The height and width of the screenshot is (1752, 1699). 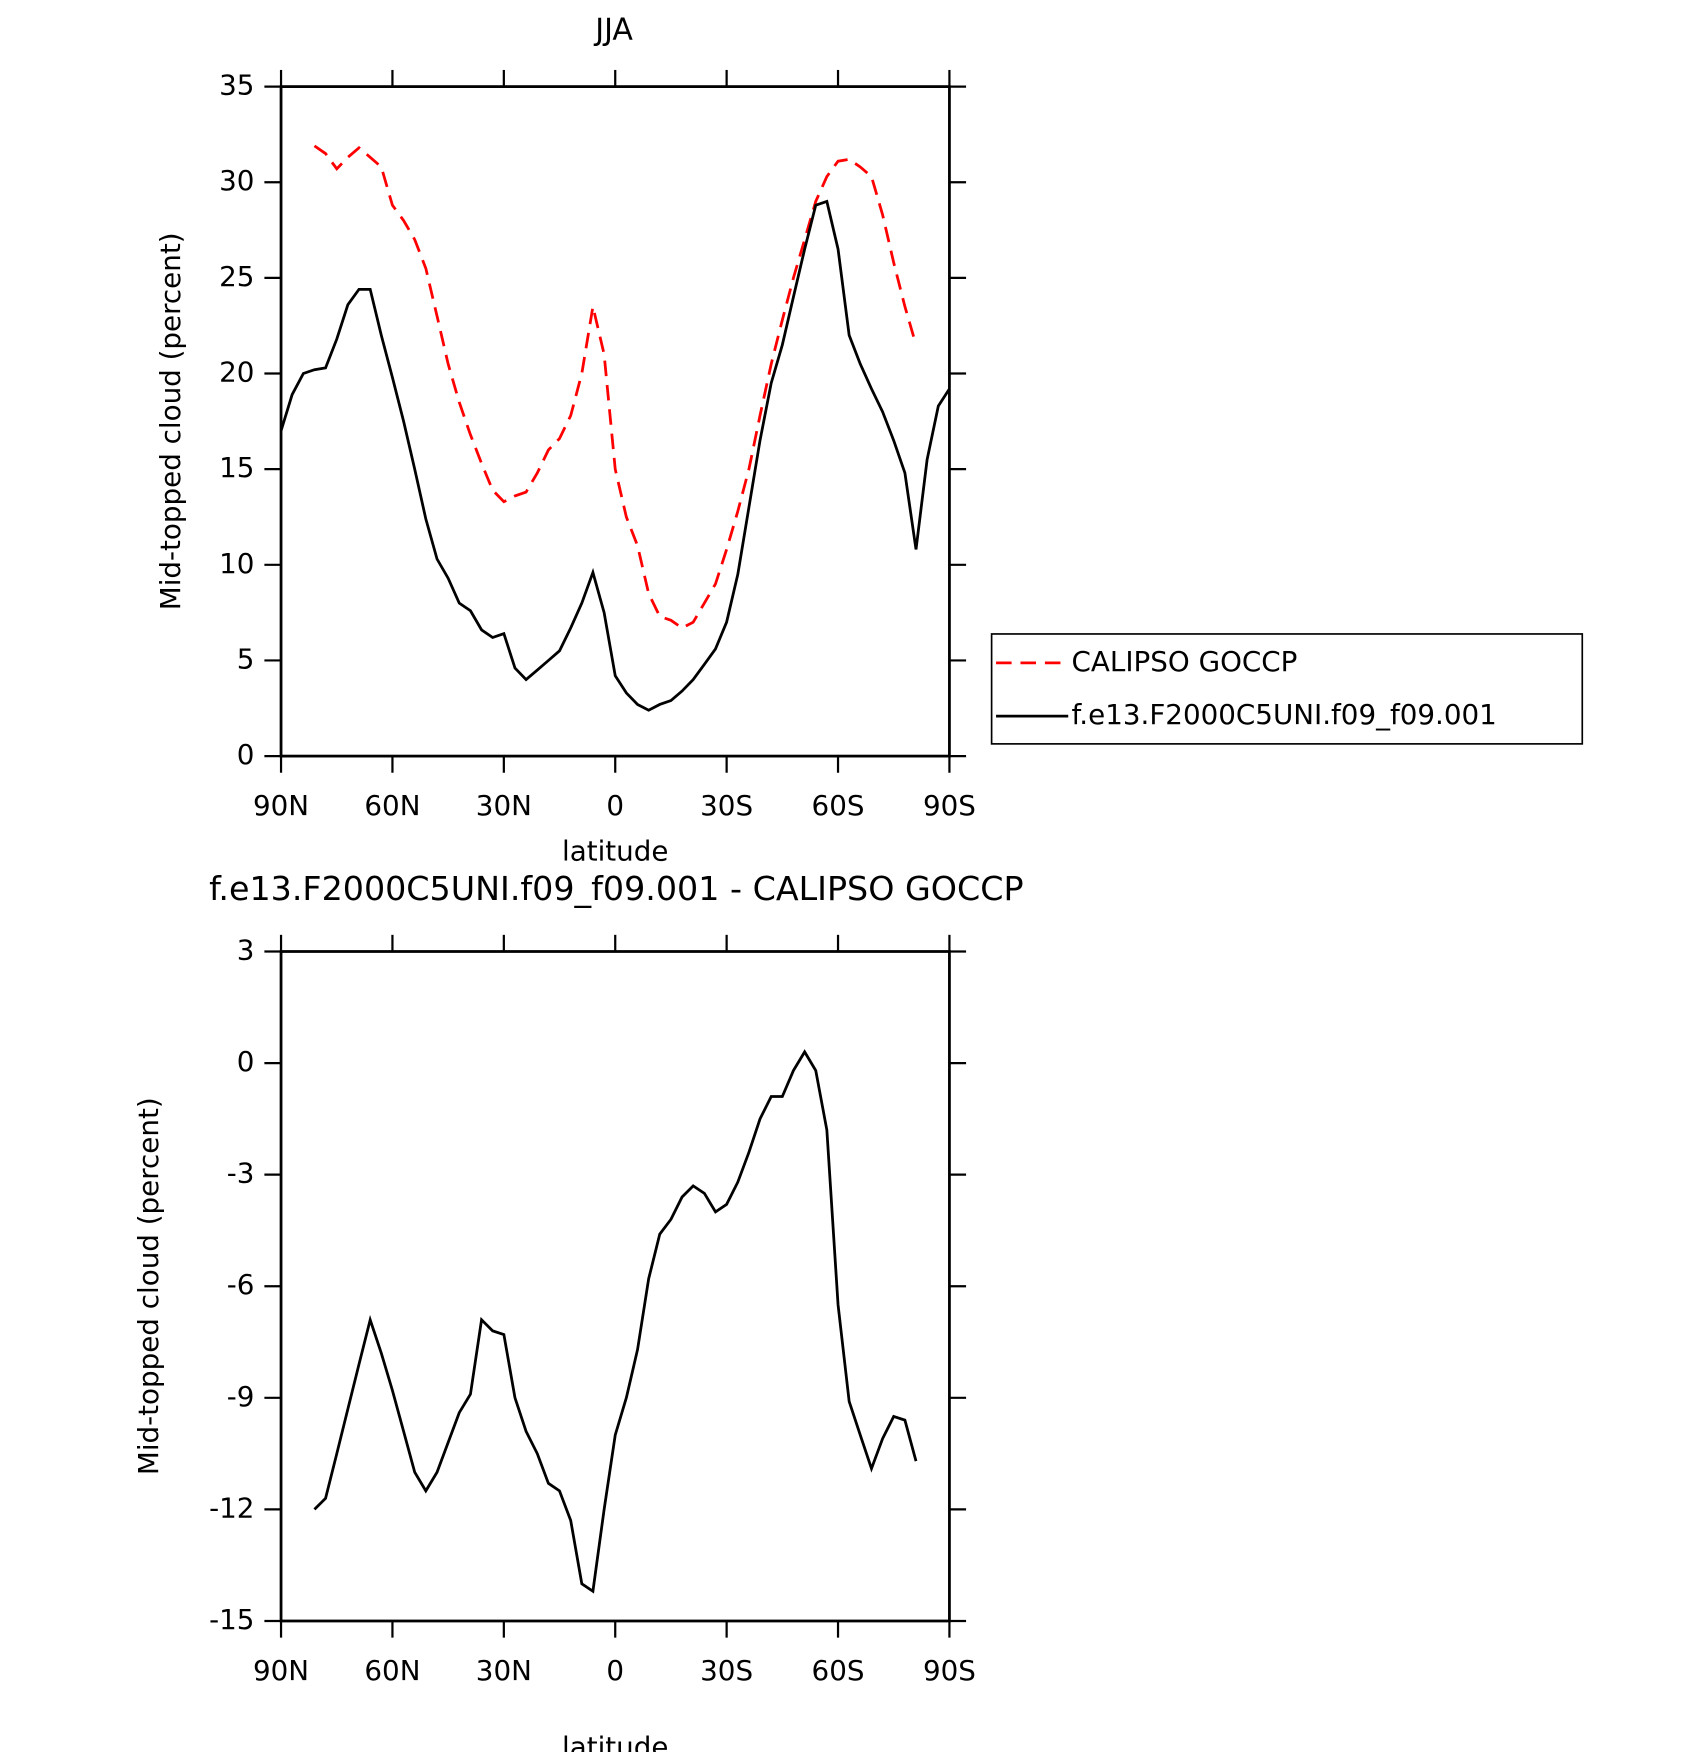 I want to click on y-tick-label: -3, so click(x=241, y=1173).